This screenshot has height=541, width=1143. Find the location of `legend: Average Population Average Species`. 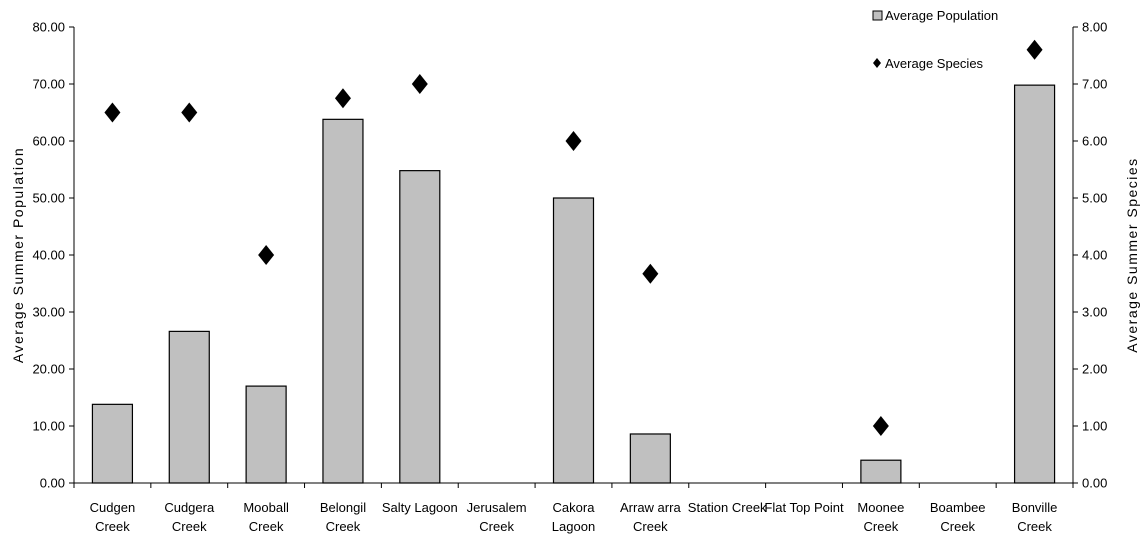

legend: Average Population Average Species is located at coordinates (935, 39).